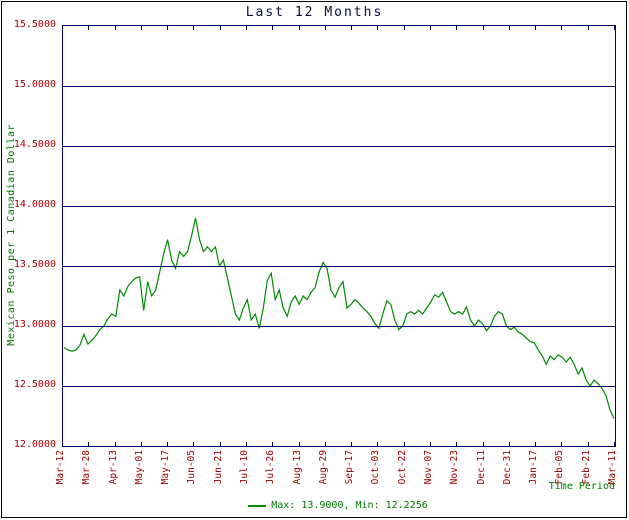  Describe the element at coordinates (323, 467) in the screenshot. I see `x-tick-label: Aug-29` at that location.